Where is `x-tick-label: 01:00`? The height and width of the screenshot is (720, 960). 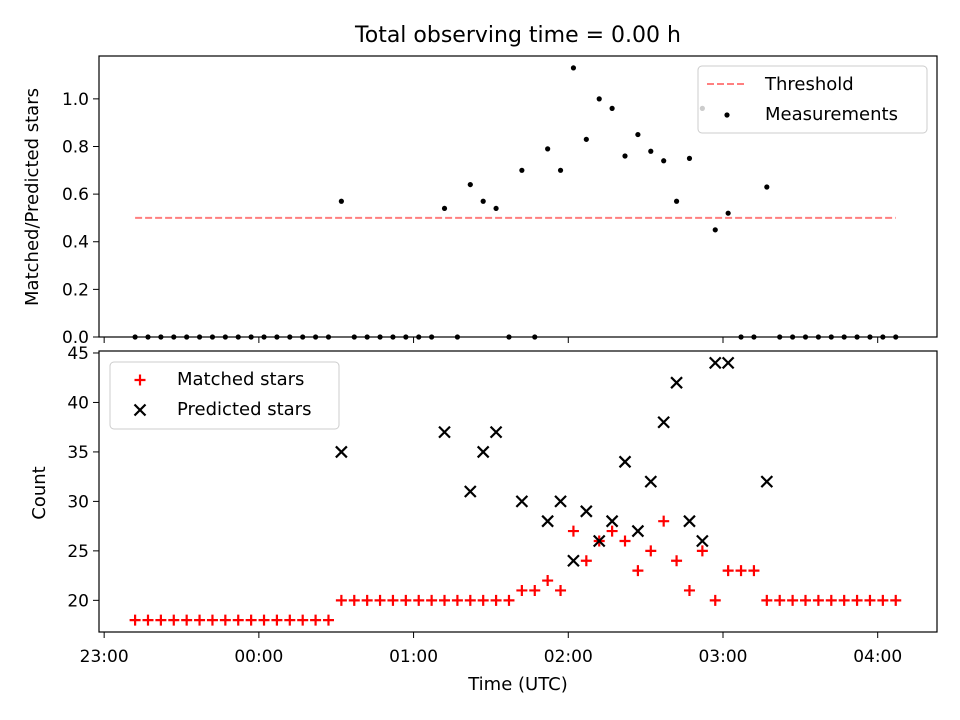 x-tick-label: 01:00 is located at coordinates (413, 657).